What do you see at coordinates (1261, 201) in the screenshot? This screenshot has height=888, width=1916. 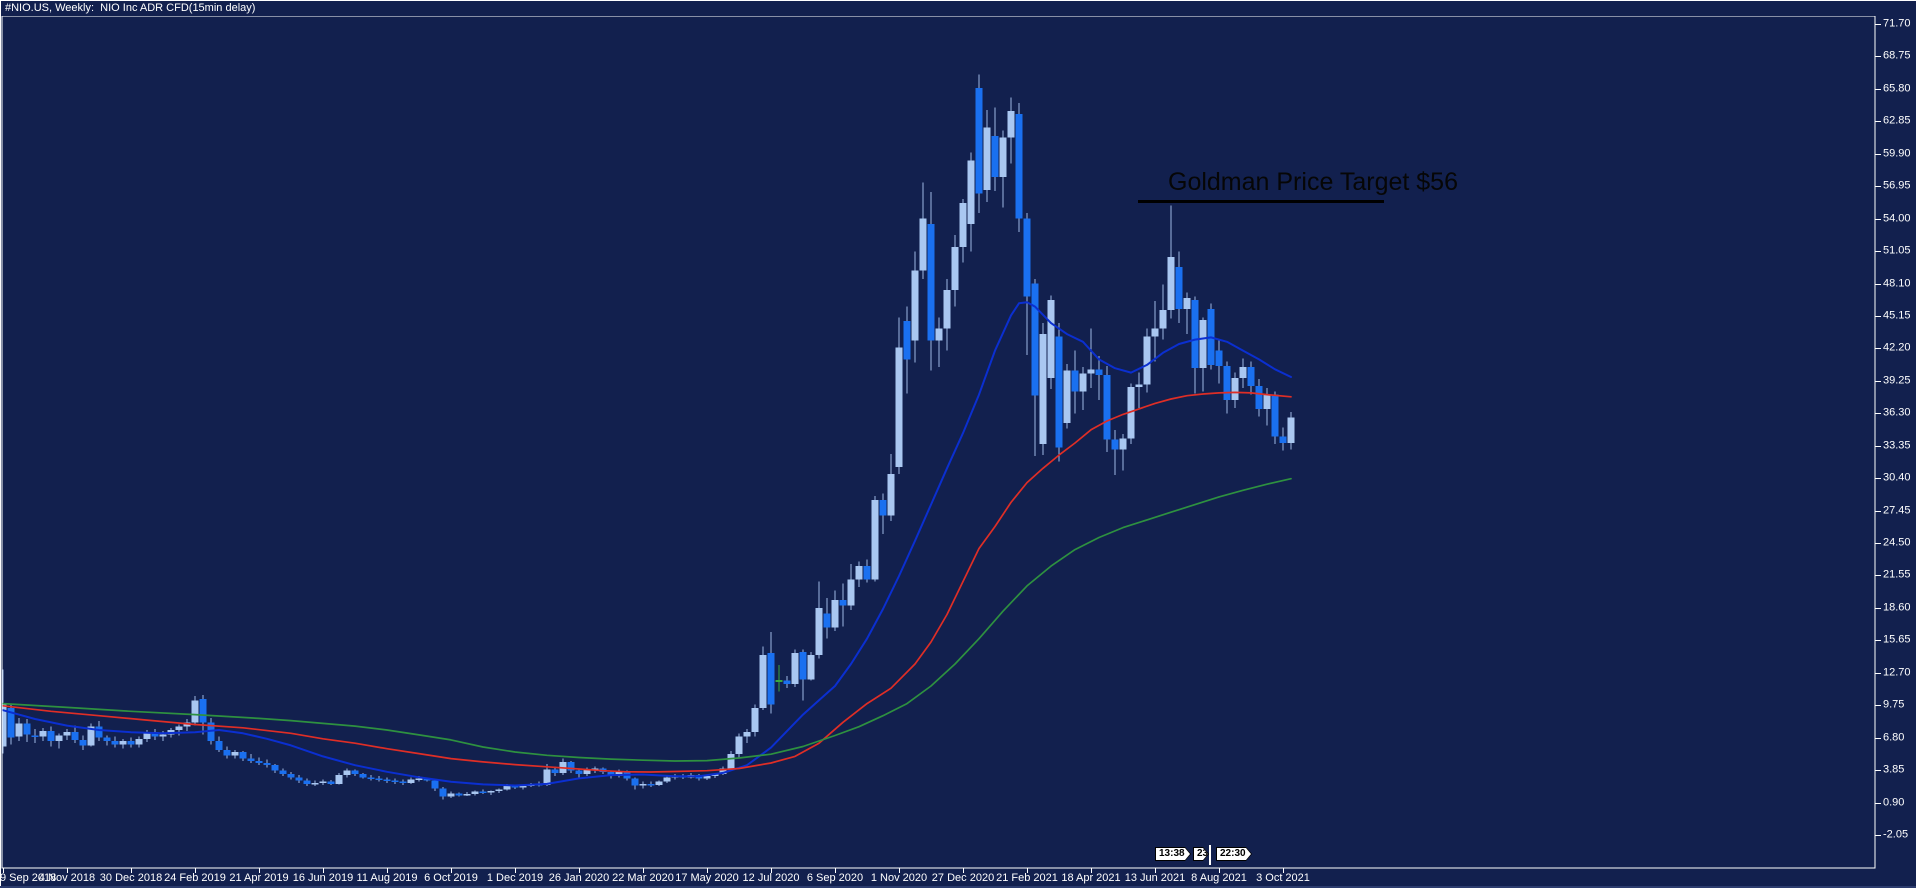 I see `annotation-trendline` at bounding box center [1261, 201].